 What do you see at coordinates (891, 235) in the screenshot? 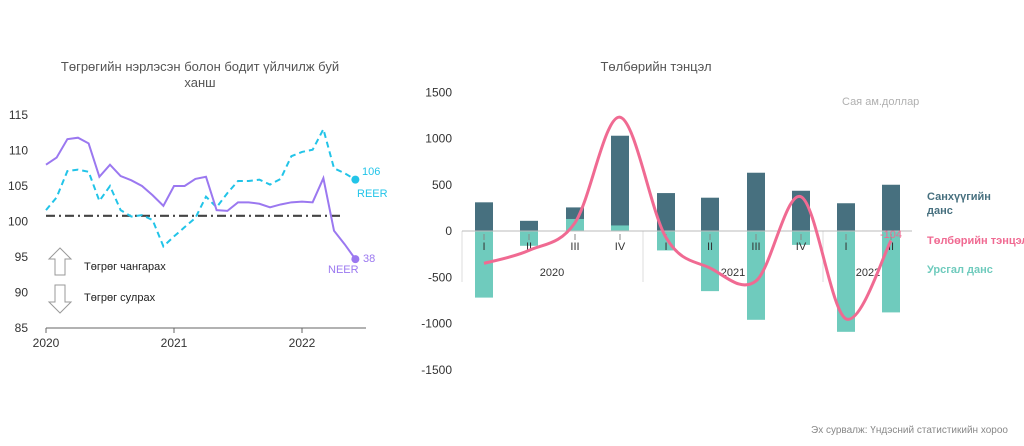
I see `bop-end-value: -104` at bounding box center [891, 235].